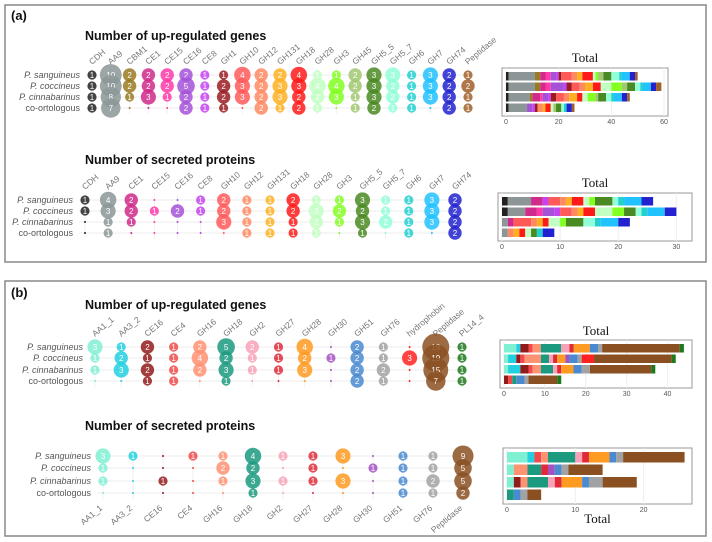 The image size is (712, 542). What do you see at coordinates (201, 211) in the screenshot?
I see `dot-CE8` at bounding box center [201, 211].